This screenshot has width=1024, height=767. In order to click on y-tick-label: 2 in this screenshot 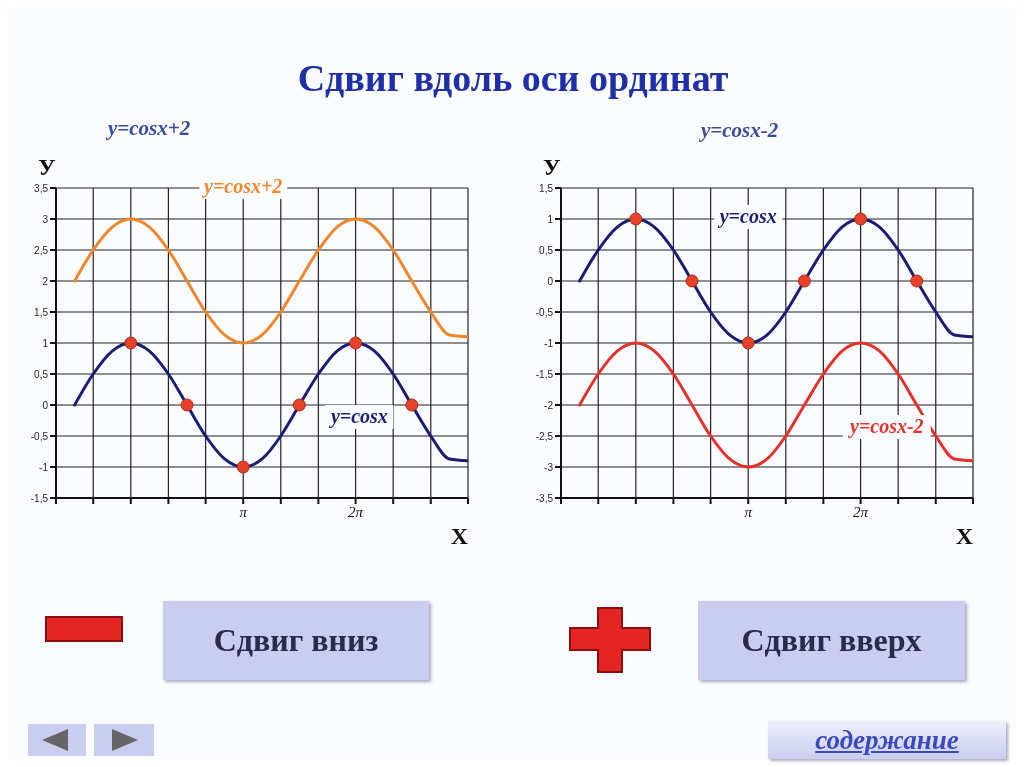, I will do `click(45, 281)`.